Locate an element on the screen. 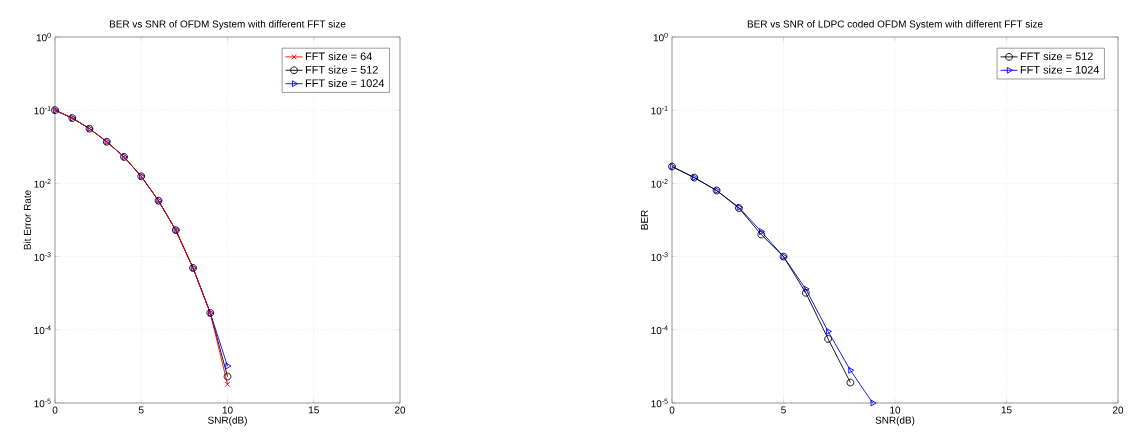 This screenshot has width=1134, height=444. y-axis-title: Bit Error Rate is located at coordinates (27, 220).